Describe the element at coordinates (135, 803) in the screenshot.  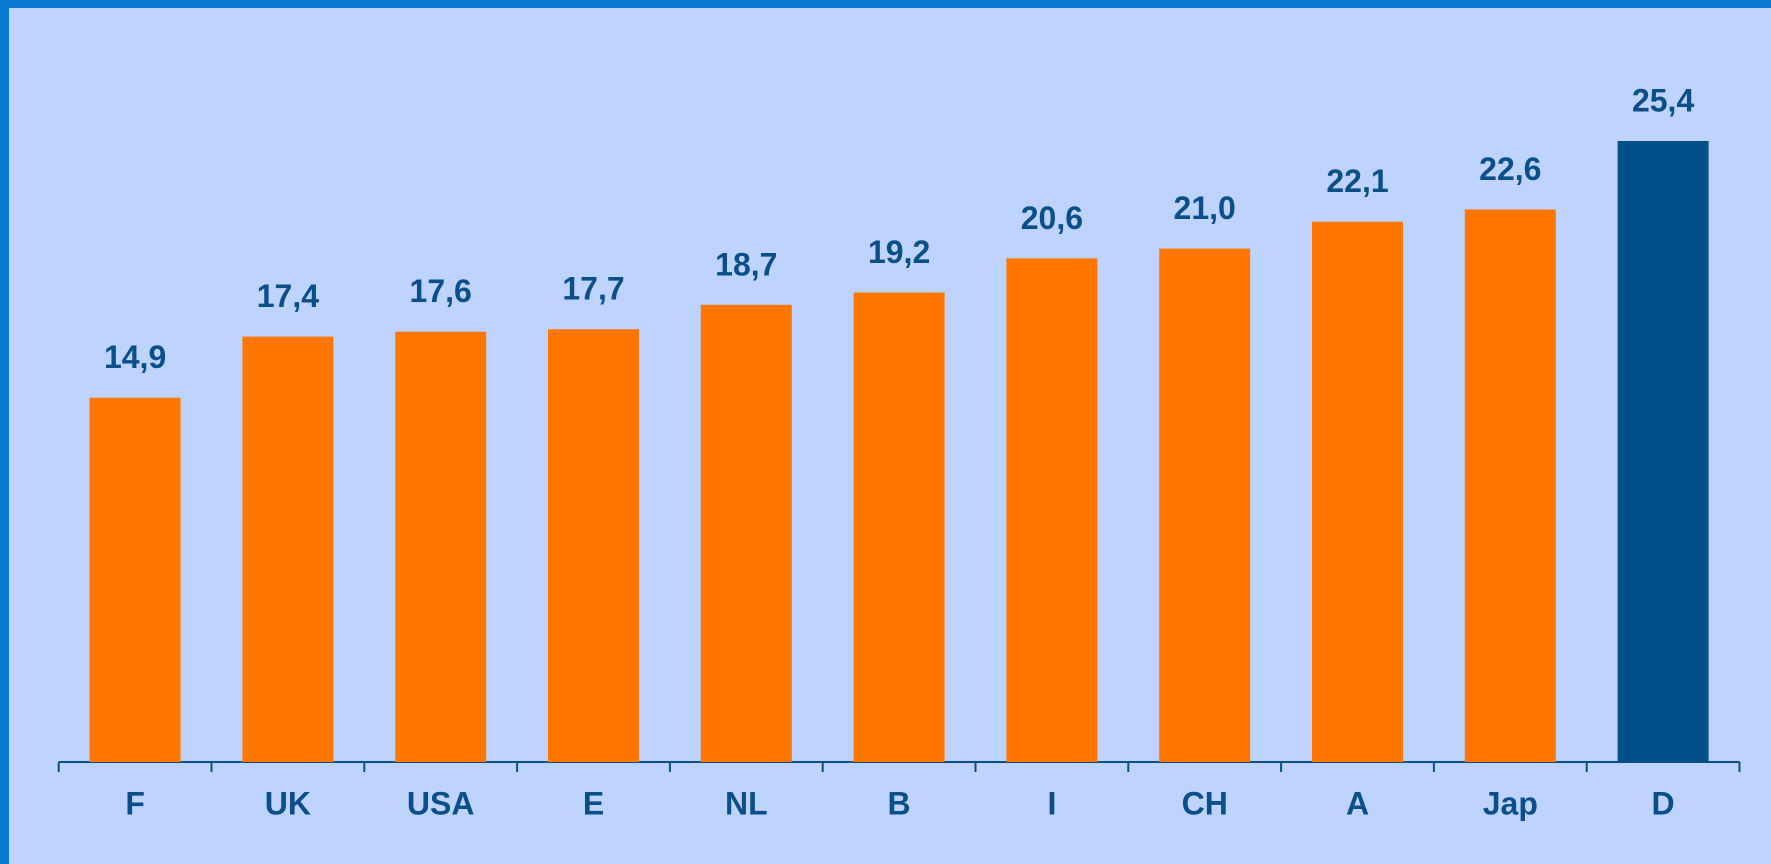
I see `category-label: F` at that location.